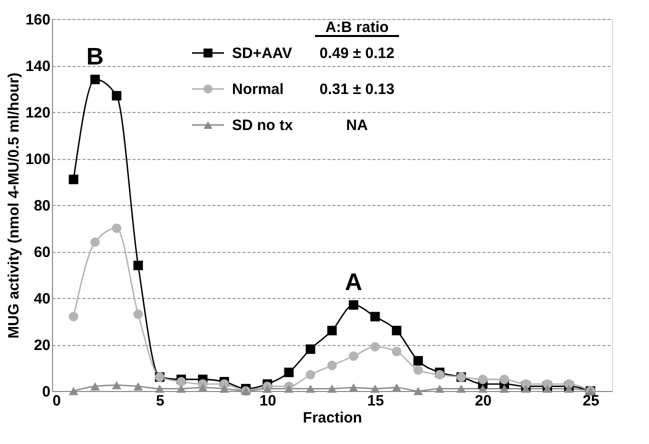 This screenshot has width=649, height=444. Describe the element at coordinates (42, 206) in the screenshot. I see `y-tick-label: 80` at that location.